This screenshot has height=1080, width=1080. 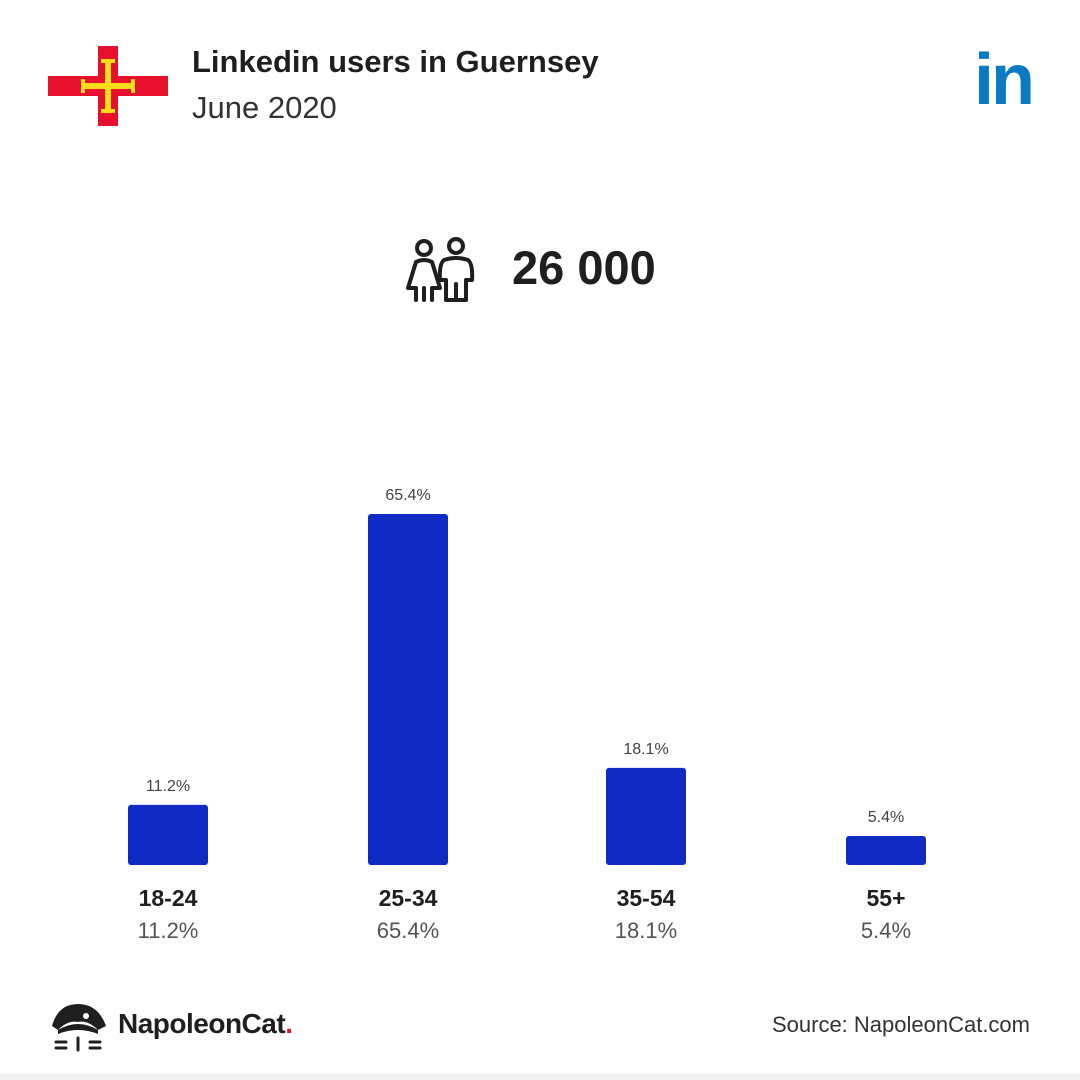 I want to click on bar-55+, so click(x=886, y=850).